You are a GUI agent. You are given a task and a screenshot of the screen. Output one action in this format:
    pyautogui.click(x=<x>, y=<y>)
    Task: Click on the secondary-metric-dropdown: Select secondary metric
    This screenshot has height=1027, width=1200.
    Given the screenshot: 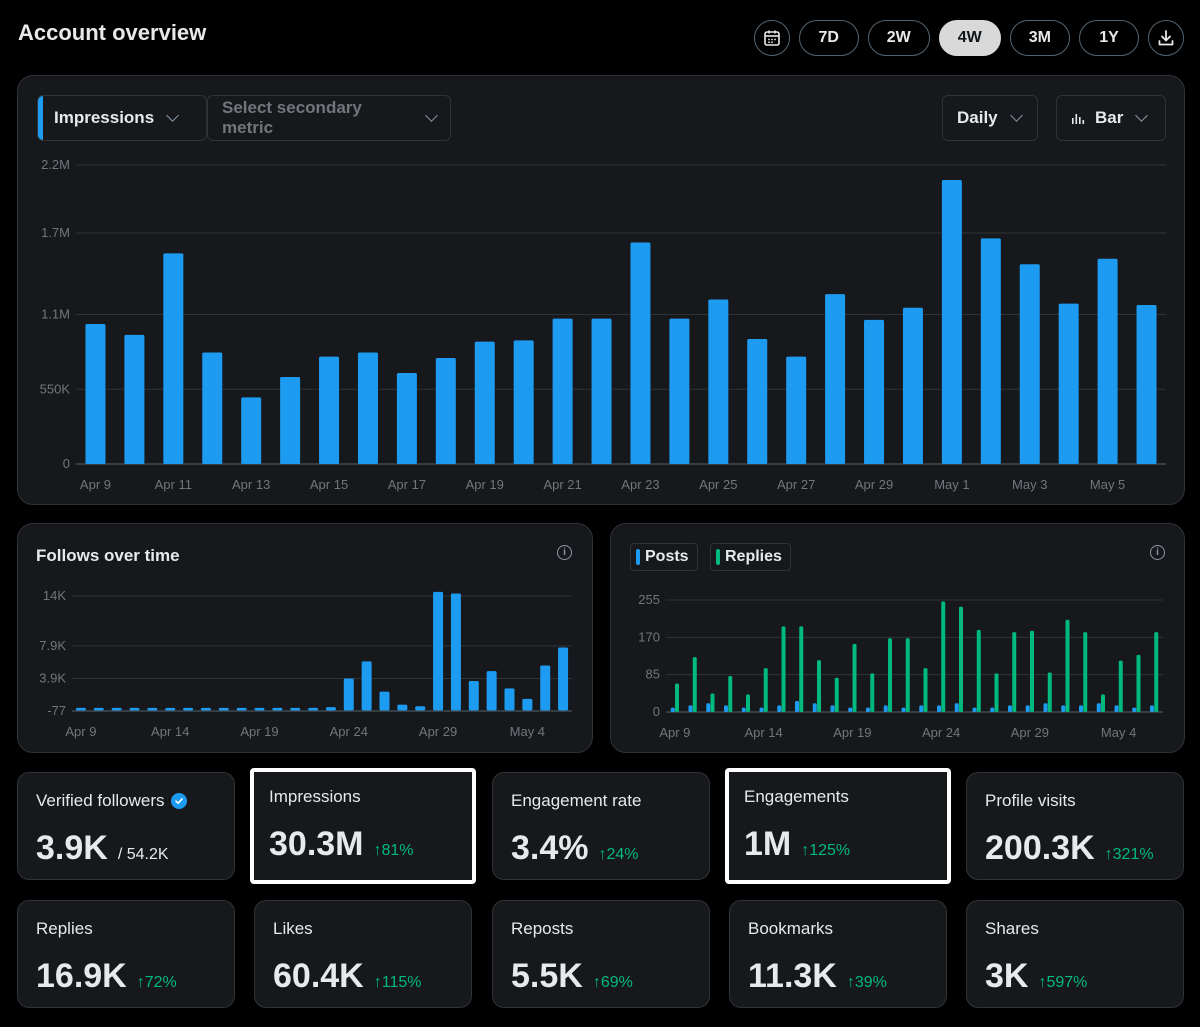 What is the action you would take?
    pyautogui.click(x=329, y=118)
    